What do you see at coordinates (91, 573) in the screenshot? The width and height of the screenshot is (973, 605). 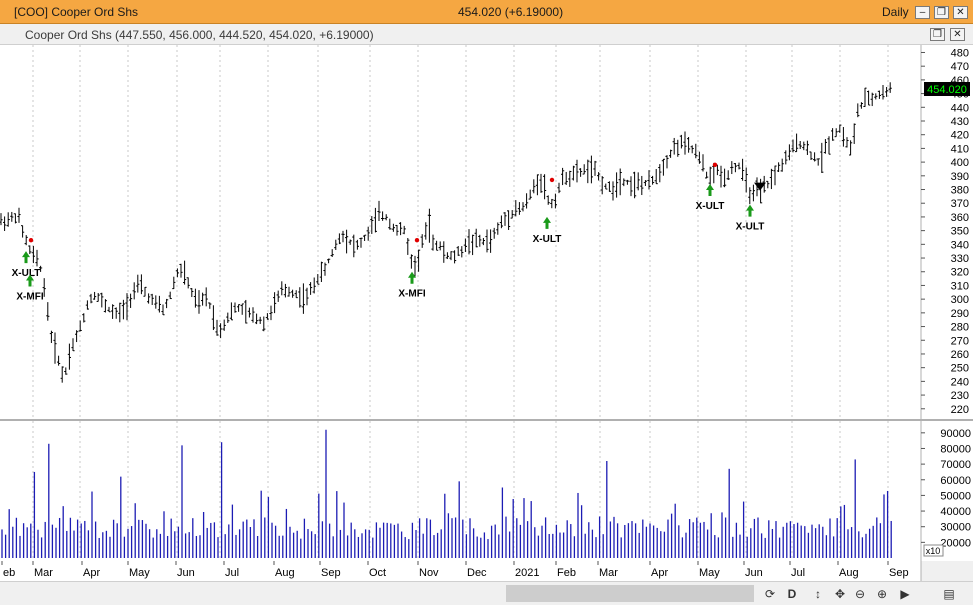 I see `date-label-2: Apr` at bounding box center [91, 573].